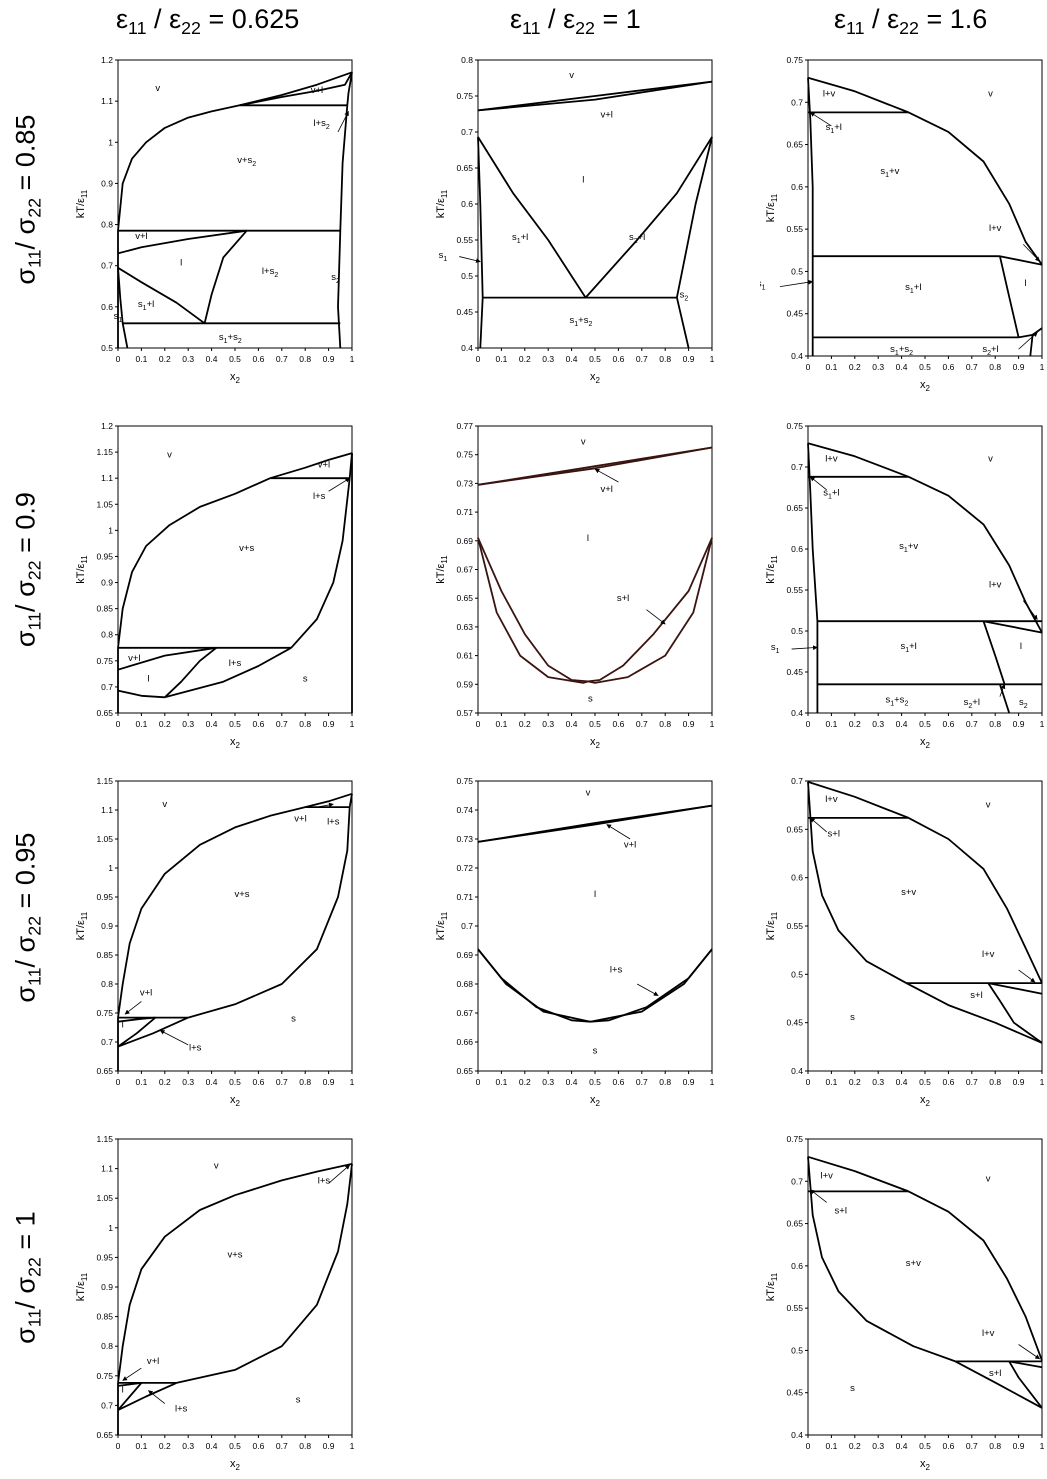 The width and height of the screenshot is (1047, 1479). Describe the element at coordinates (107, 426) in the screenshot. I see `y-tick-label: 1.2` at that location.